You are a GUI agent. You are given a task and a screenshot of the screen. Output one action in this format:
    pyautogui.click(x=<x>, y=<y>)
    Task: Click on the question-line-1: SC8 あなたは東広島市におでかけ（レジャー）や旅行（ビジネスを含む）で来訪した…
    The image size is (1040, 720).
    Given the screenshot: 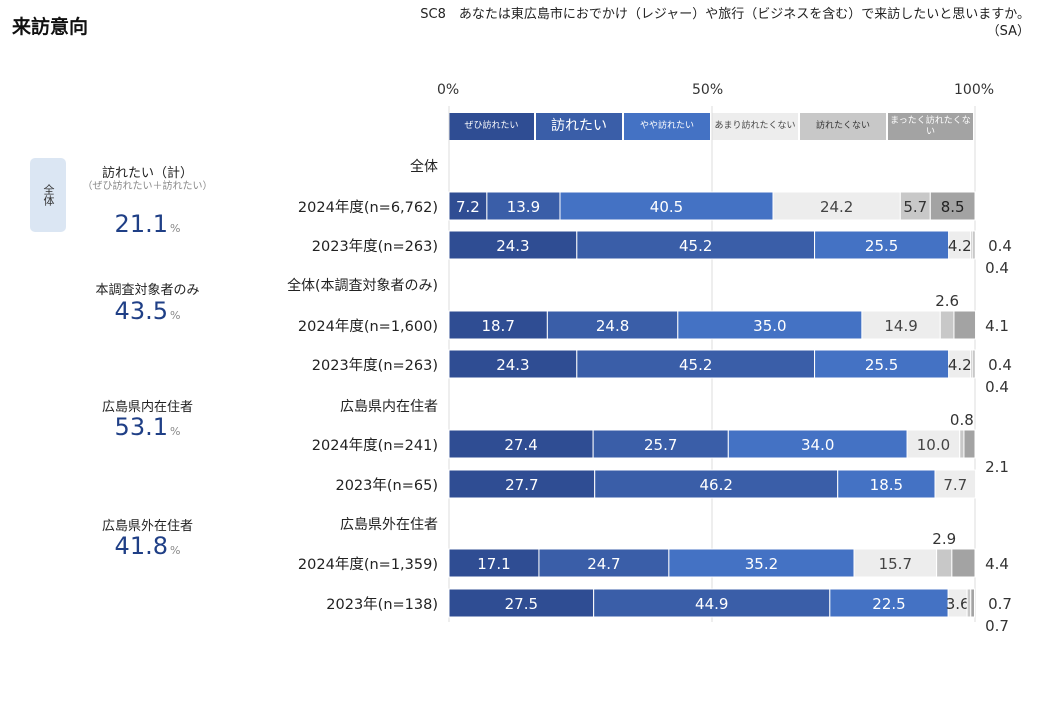 What is the action you would take?
    pyautogui.click(x=725, y=14)
    